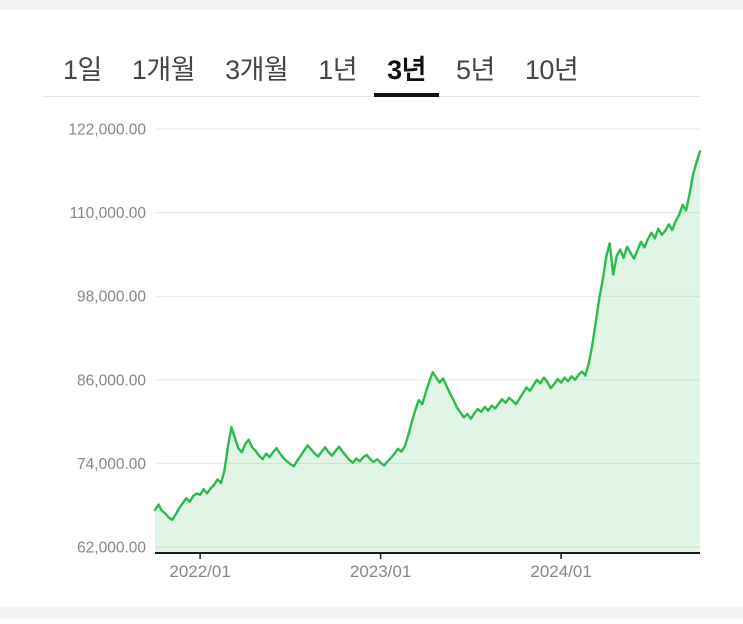  Describe the element at coordinates (82, 69) in the screenshot. I see `tab-1d-label: 1일` at that location.